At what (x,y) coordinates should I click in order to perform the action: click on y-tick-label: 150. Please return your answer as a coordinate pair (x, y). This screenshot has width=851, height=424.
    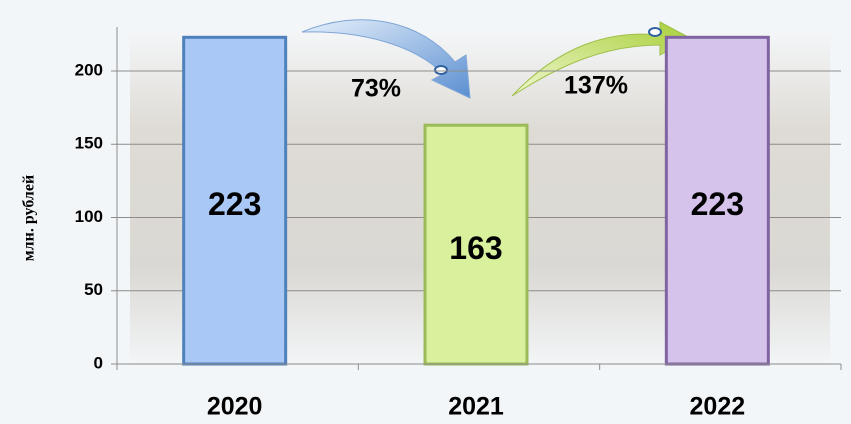
    Looking at the image, I should click on (89, 143).